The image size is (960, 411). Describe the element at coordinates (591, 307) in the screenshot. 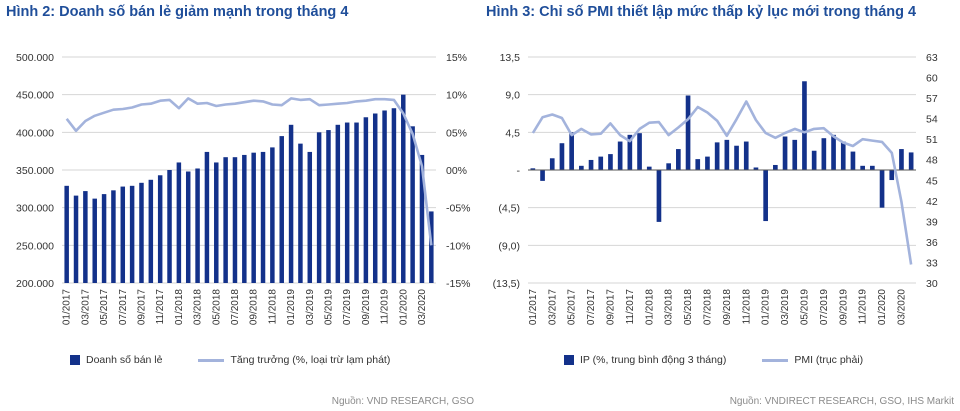

I see `x-axis-tick-label: 07/2017` at that location.